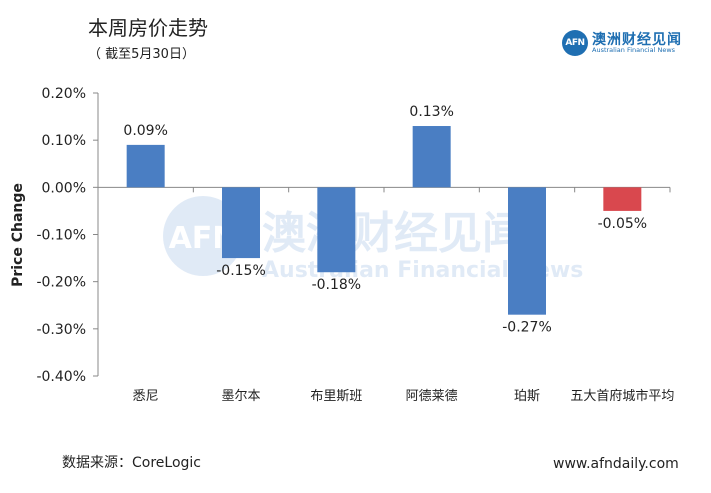 The height and width of the screenshot is (493, 711). Describe the element at coordinates (616, 464) in the screenshot. I see `website-url: www.afndaily.com` at that location.